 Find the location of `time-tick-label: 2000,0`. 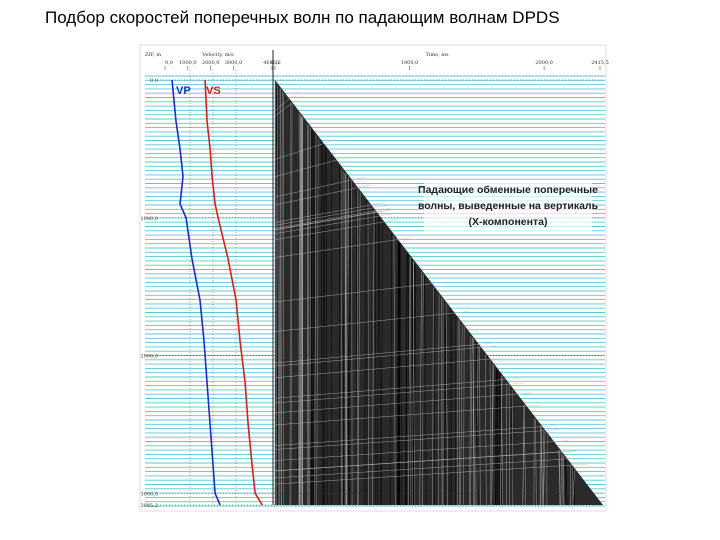

time-tick-label: 2000,0 is located at coordinates (544, 63).